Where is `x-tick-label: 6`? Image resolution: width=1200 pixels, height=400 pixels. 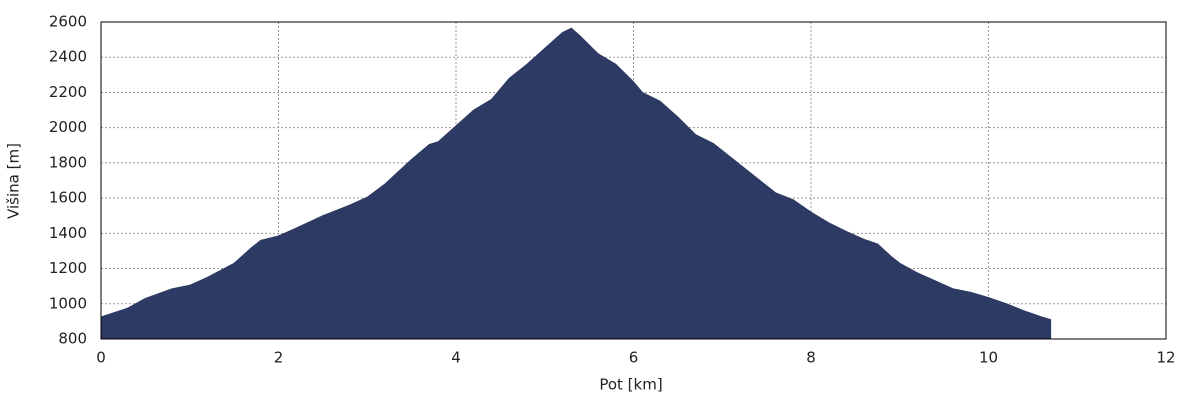 x-tick-label: 6 is located at coordinates (634, 358).